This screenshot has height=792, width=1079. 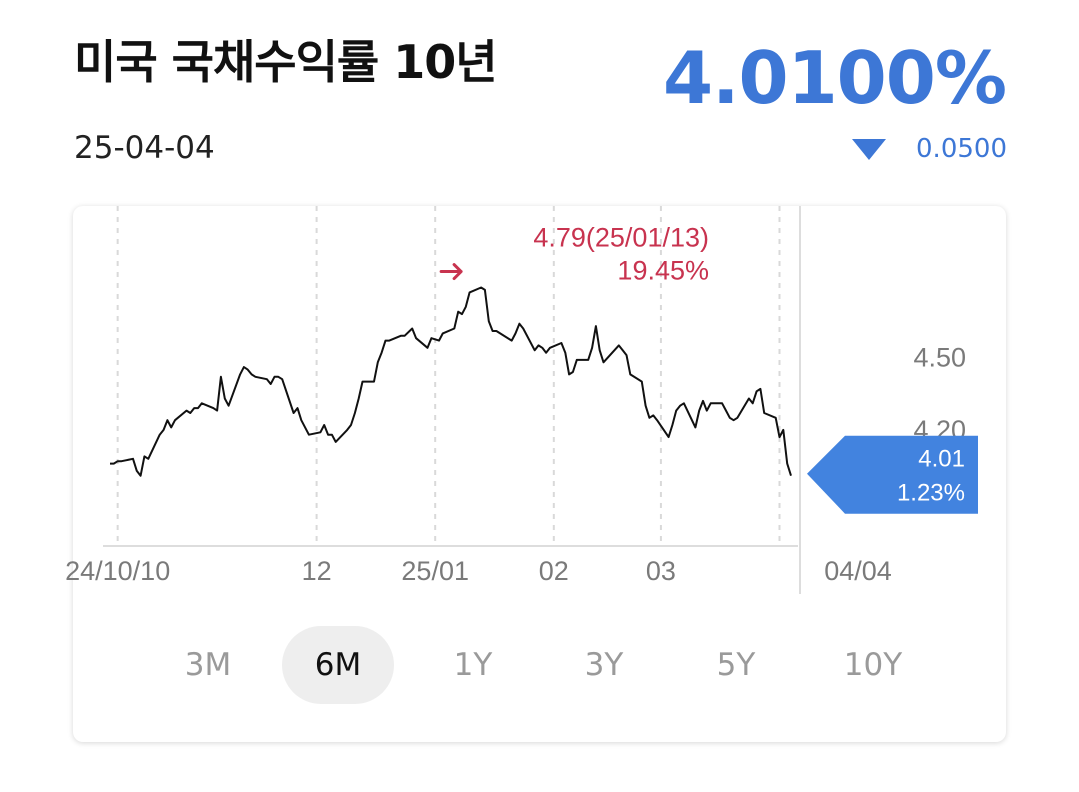 What do you see at coordinates (317, 571) in the screenshot?
I see `x-tick-label: 12` at bounding box center [317, 571].